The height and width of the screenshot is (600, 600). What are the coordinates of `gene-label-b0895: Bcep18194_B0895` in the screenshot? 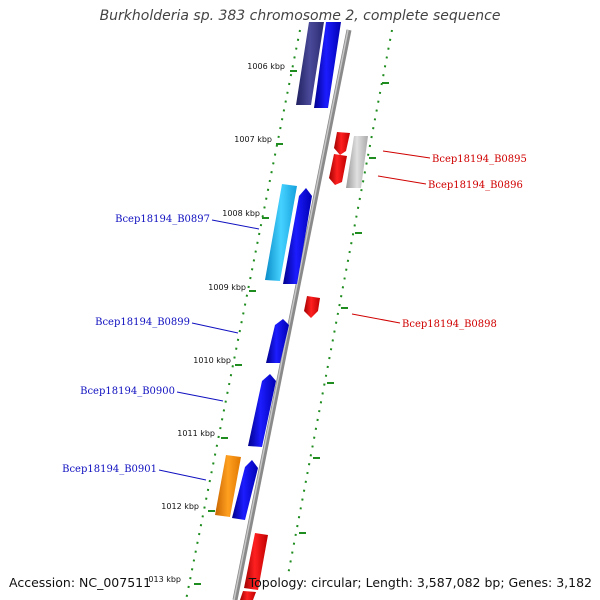 It's located at (479, 159).